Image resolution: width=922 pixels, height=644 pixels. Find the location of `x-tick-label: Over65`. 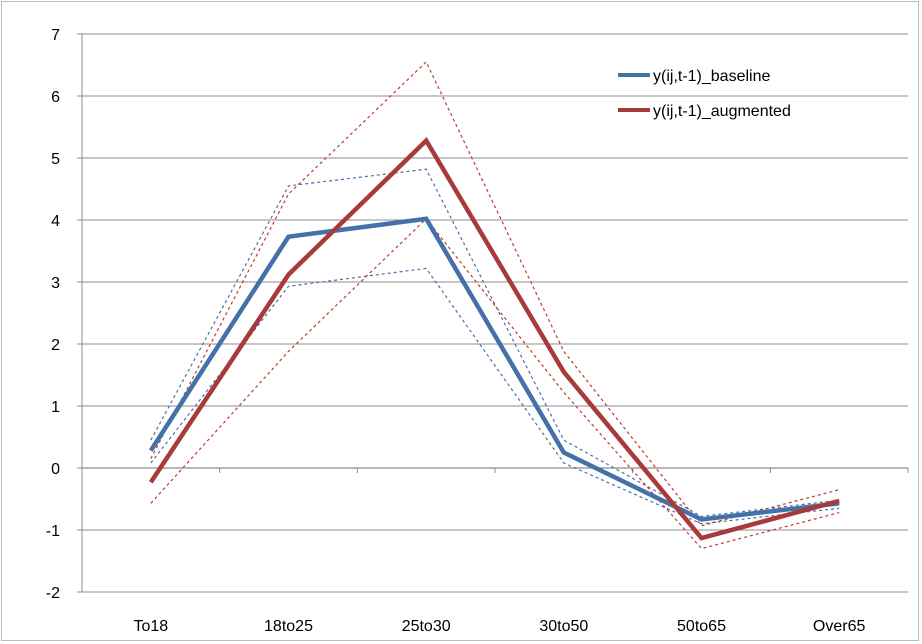

x-tick-label: Over65 is located at coordinates (839, 626).